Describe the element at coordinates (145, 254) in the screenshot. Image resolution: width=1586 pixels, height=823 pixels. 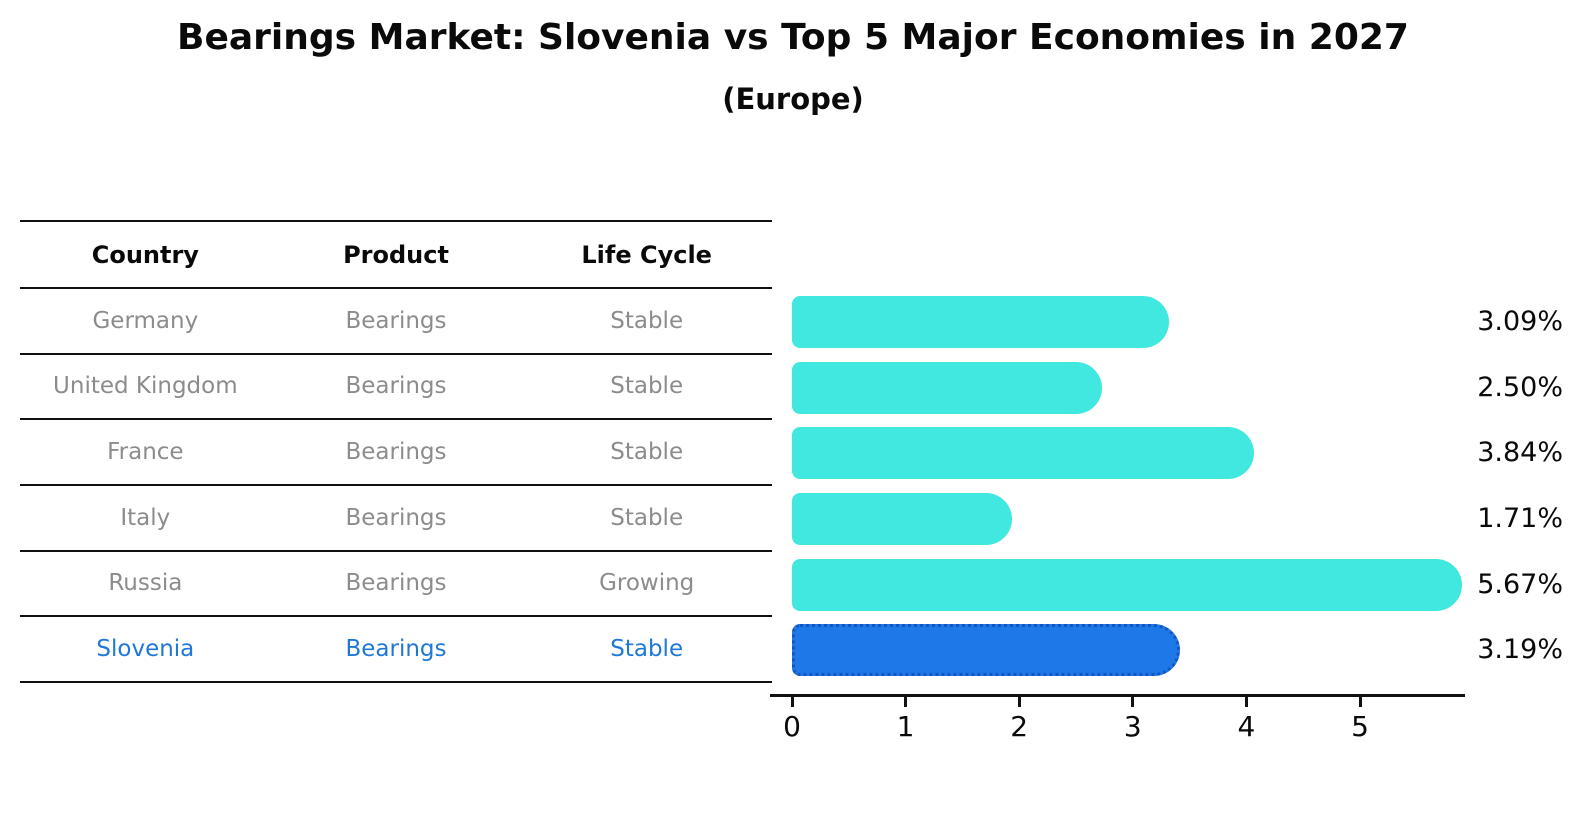
I see `header-country: Country` at that location.